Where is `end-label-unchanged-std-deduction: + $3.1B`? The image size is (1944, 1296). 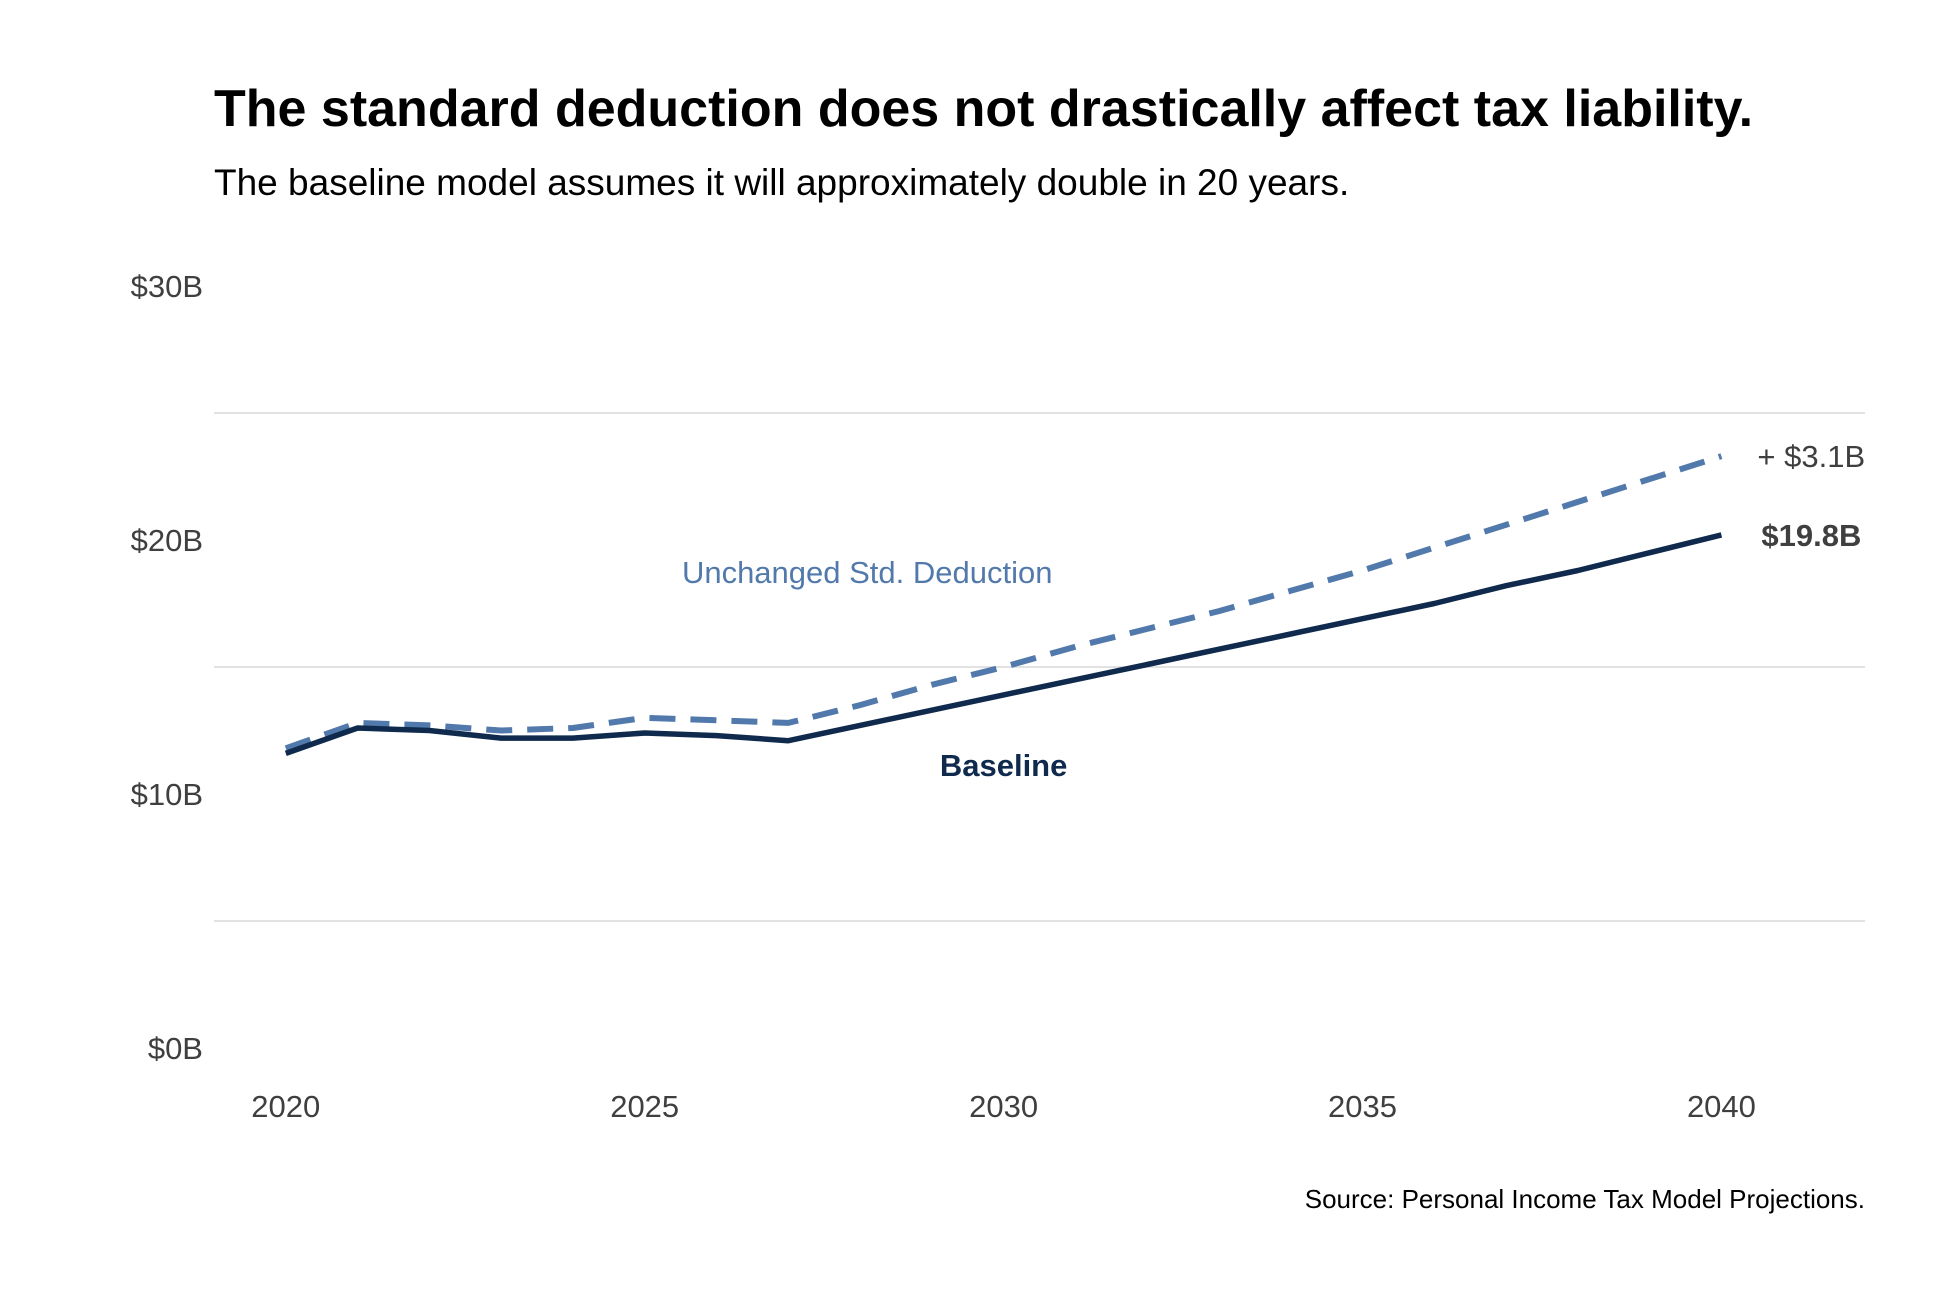 end-label-unchanged-std-deduction: + $3.1B is located at coordinates (1811, 456).